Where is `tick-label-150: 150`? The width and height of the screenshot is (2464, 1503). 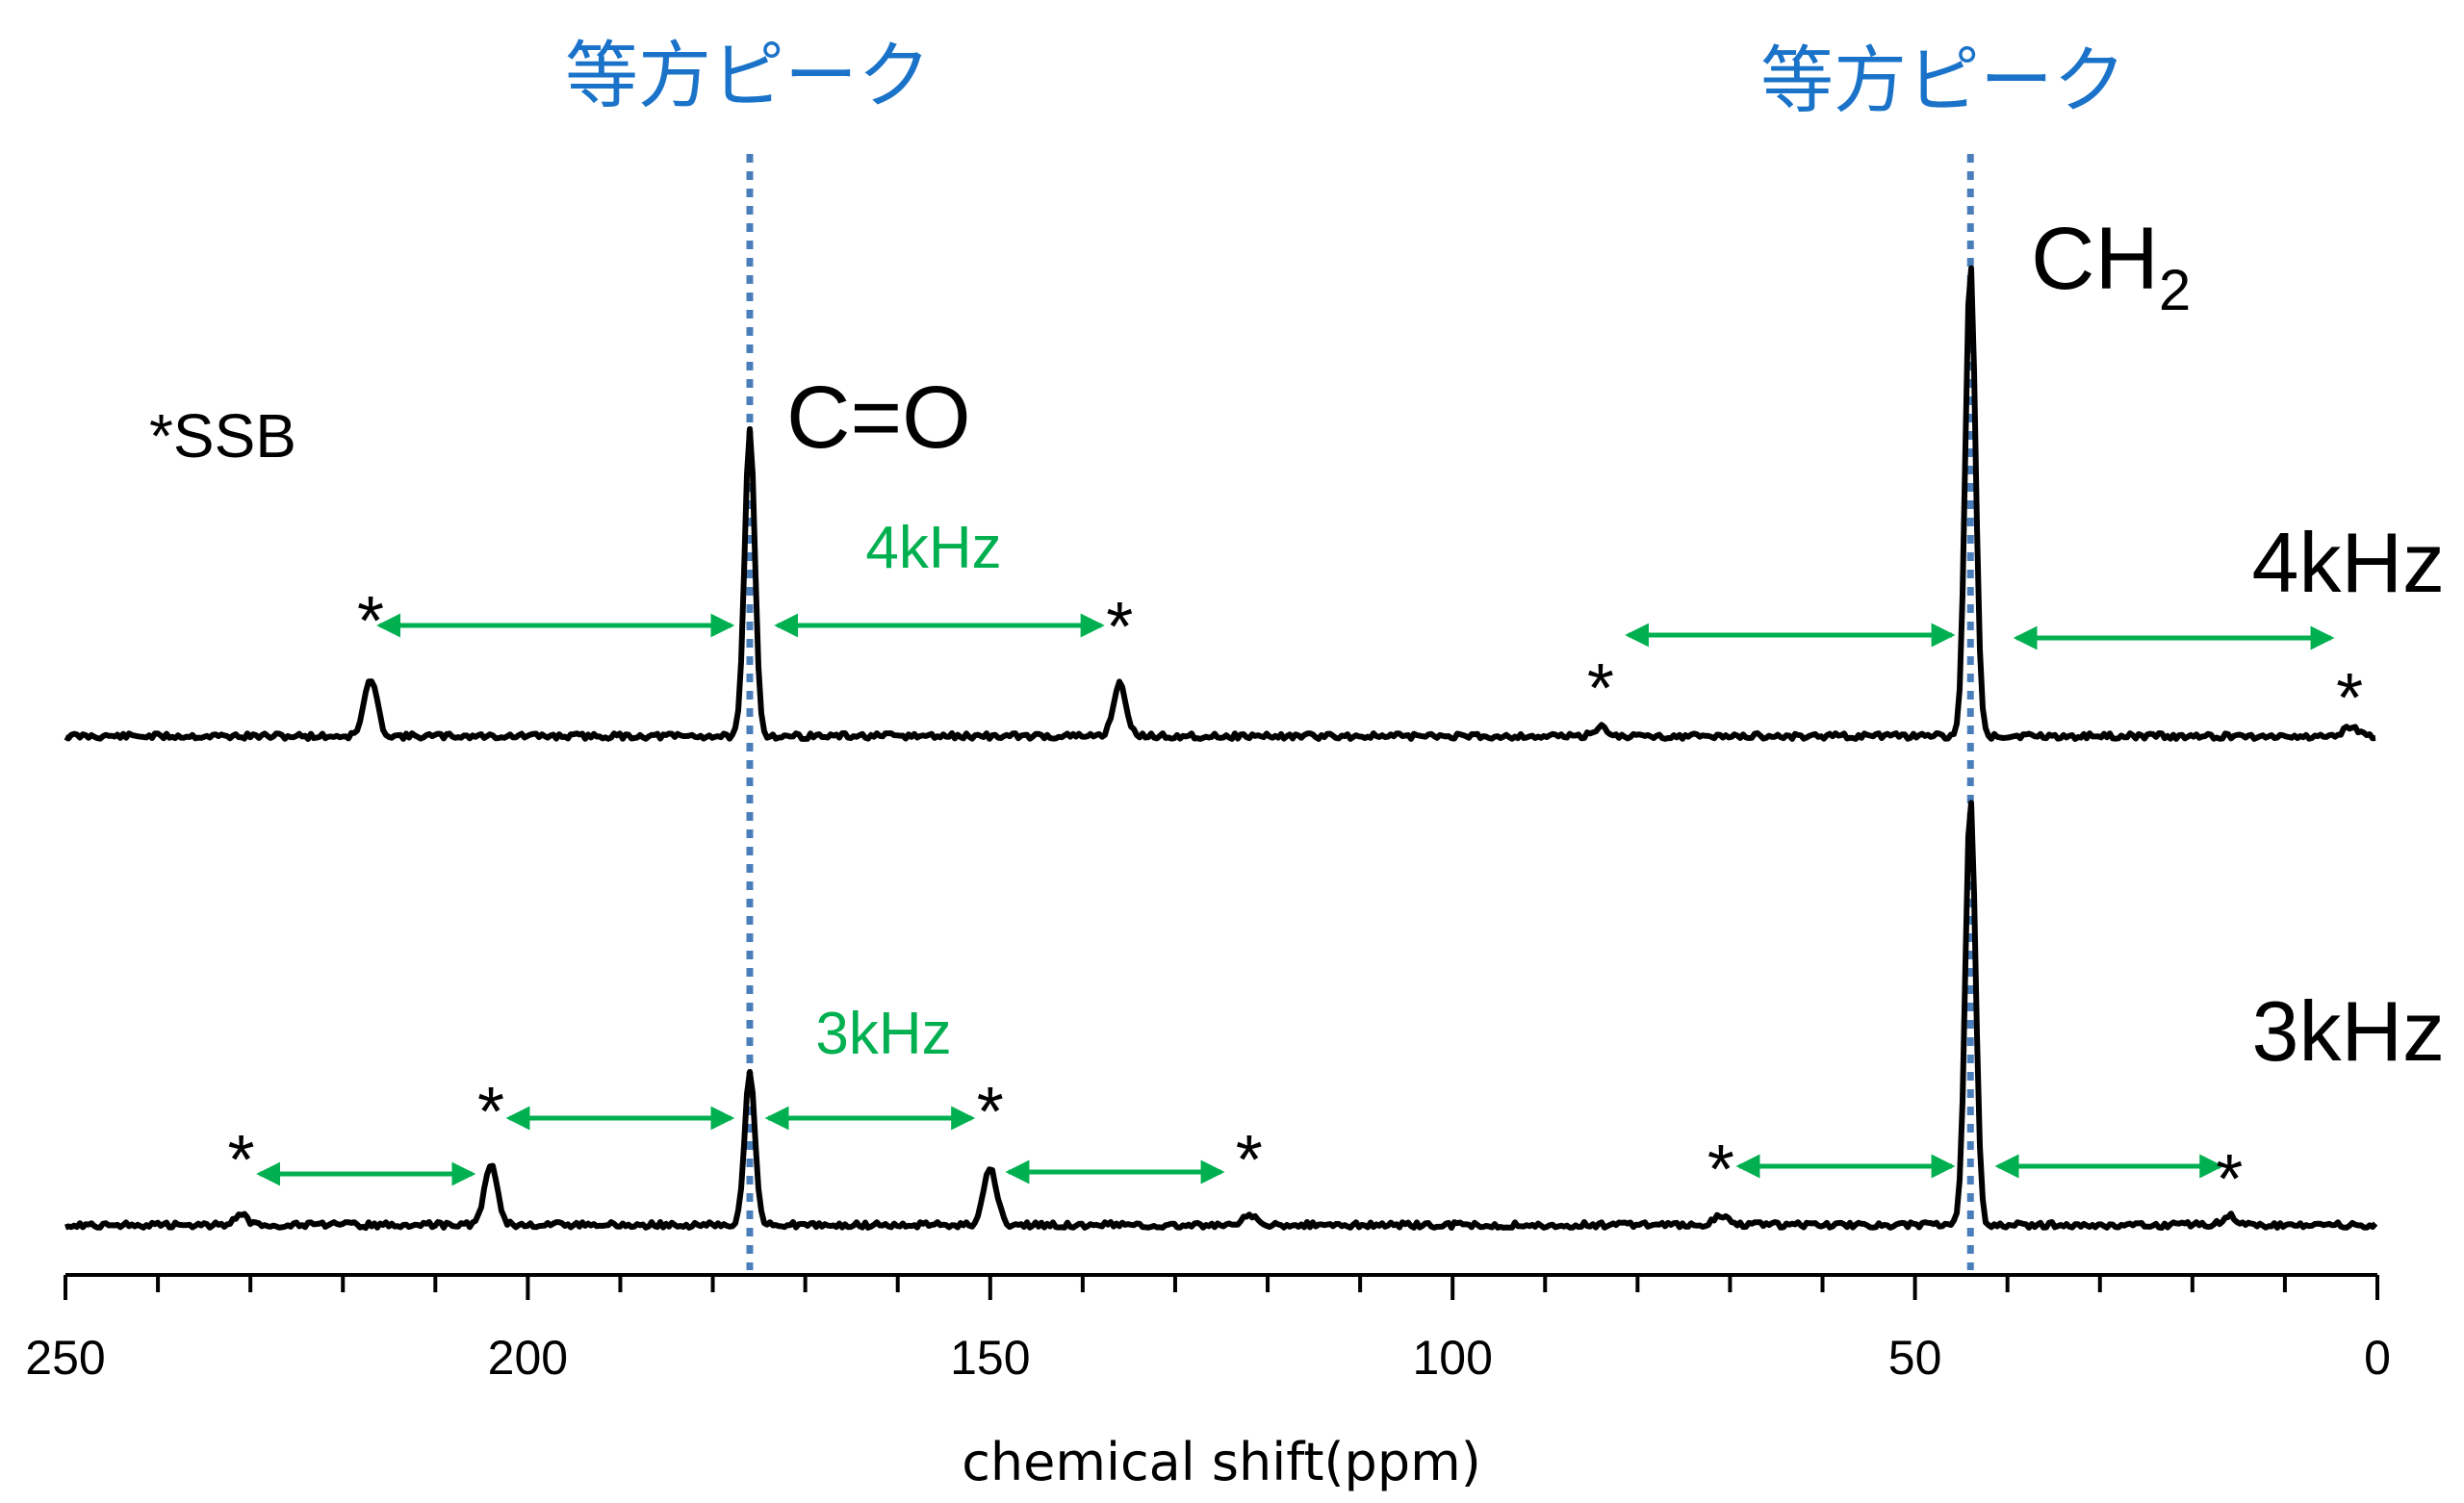 tick-label-150: 150 is located at coordinates (990, 1358).